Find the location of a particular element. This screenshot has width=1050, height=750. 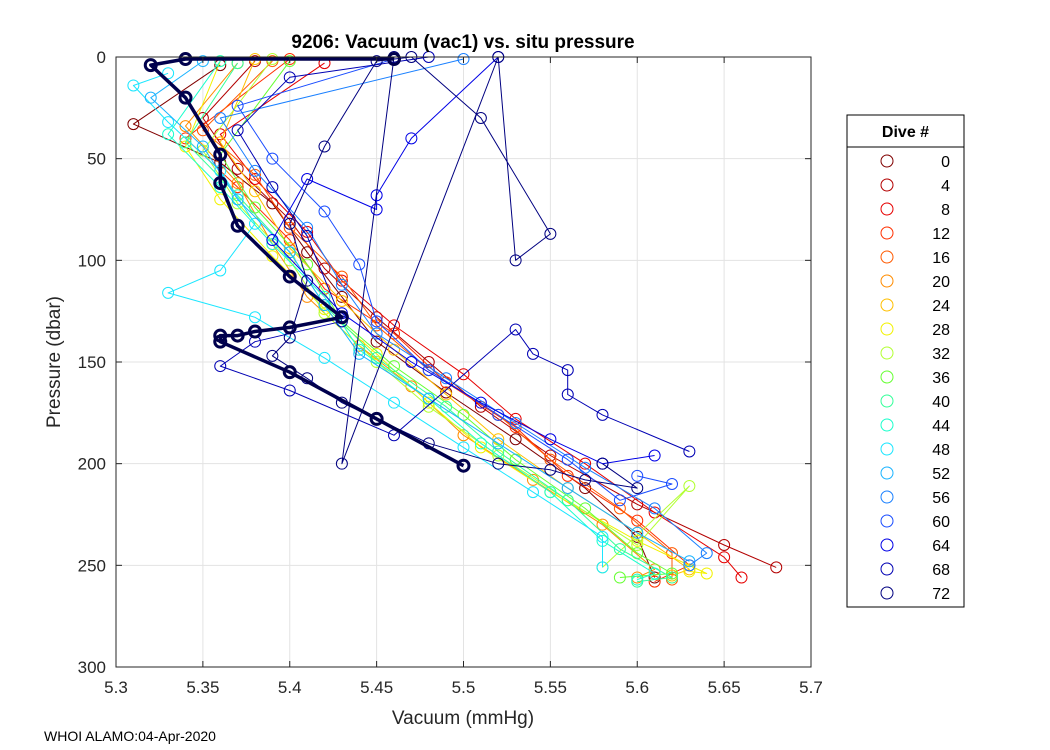

legend-label: 64 is located at coordinates (941, 546).